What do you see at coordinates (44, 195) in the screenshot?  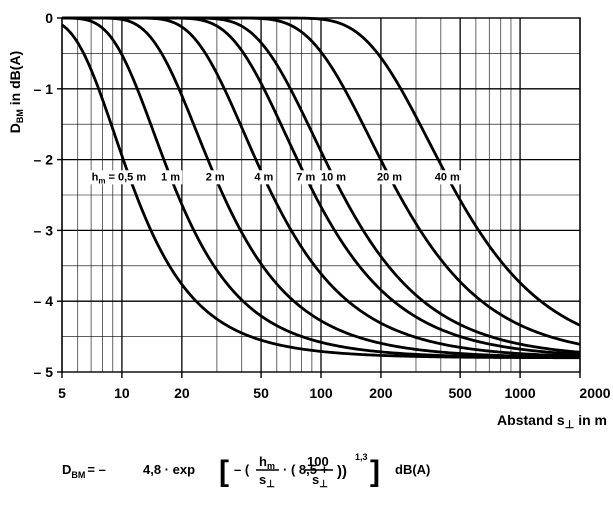 I see `y-tick-labels: 0 – 1 – 2 – 3 – 4 – 5` at bounding box center [44, 195].